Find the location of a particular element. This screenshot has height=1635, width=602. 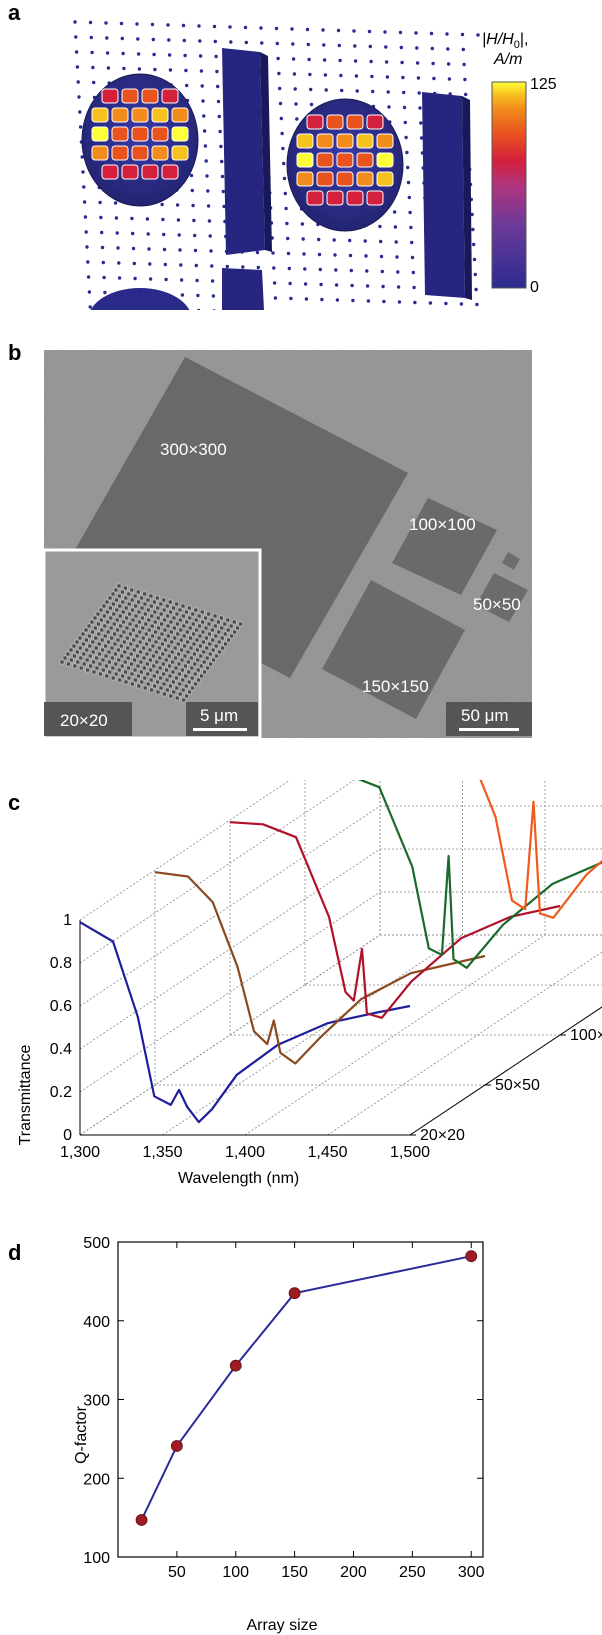

chart-c-ztick: 100×100 is located at coordinates (586, 1035).